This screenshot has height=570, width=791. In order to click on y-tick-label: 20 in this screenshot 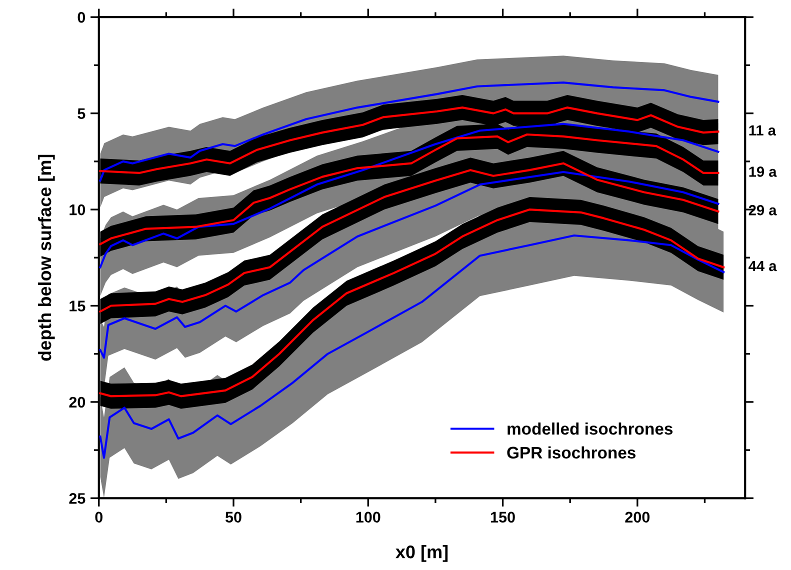, I will do `click(77, 402)`.